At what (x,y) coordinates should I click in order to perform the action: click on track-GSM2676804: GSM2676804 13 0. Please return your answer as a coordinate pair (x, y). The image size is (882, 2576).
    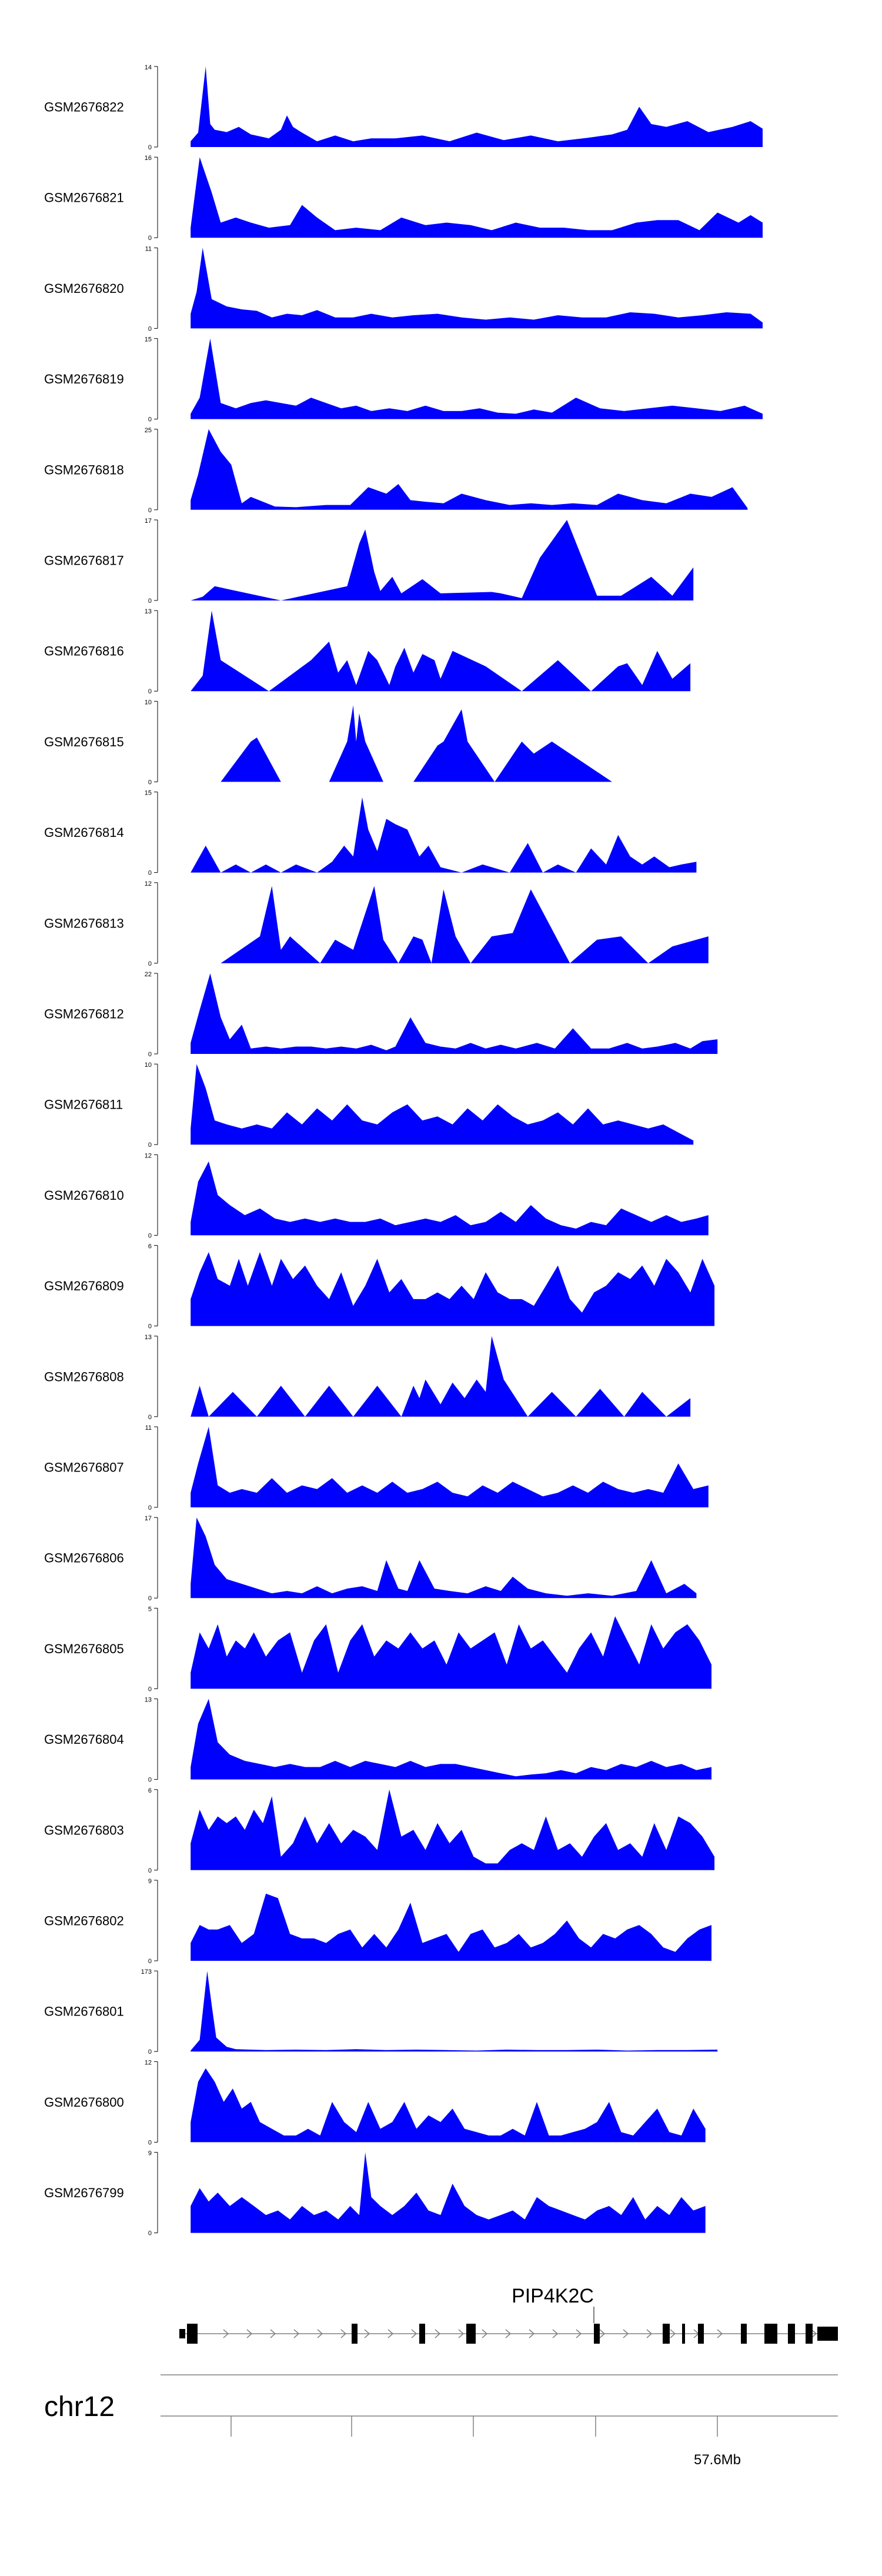
    Looking at the image, I should click on (377, 1740).